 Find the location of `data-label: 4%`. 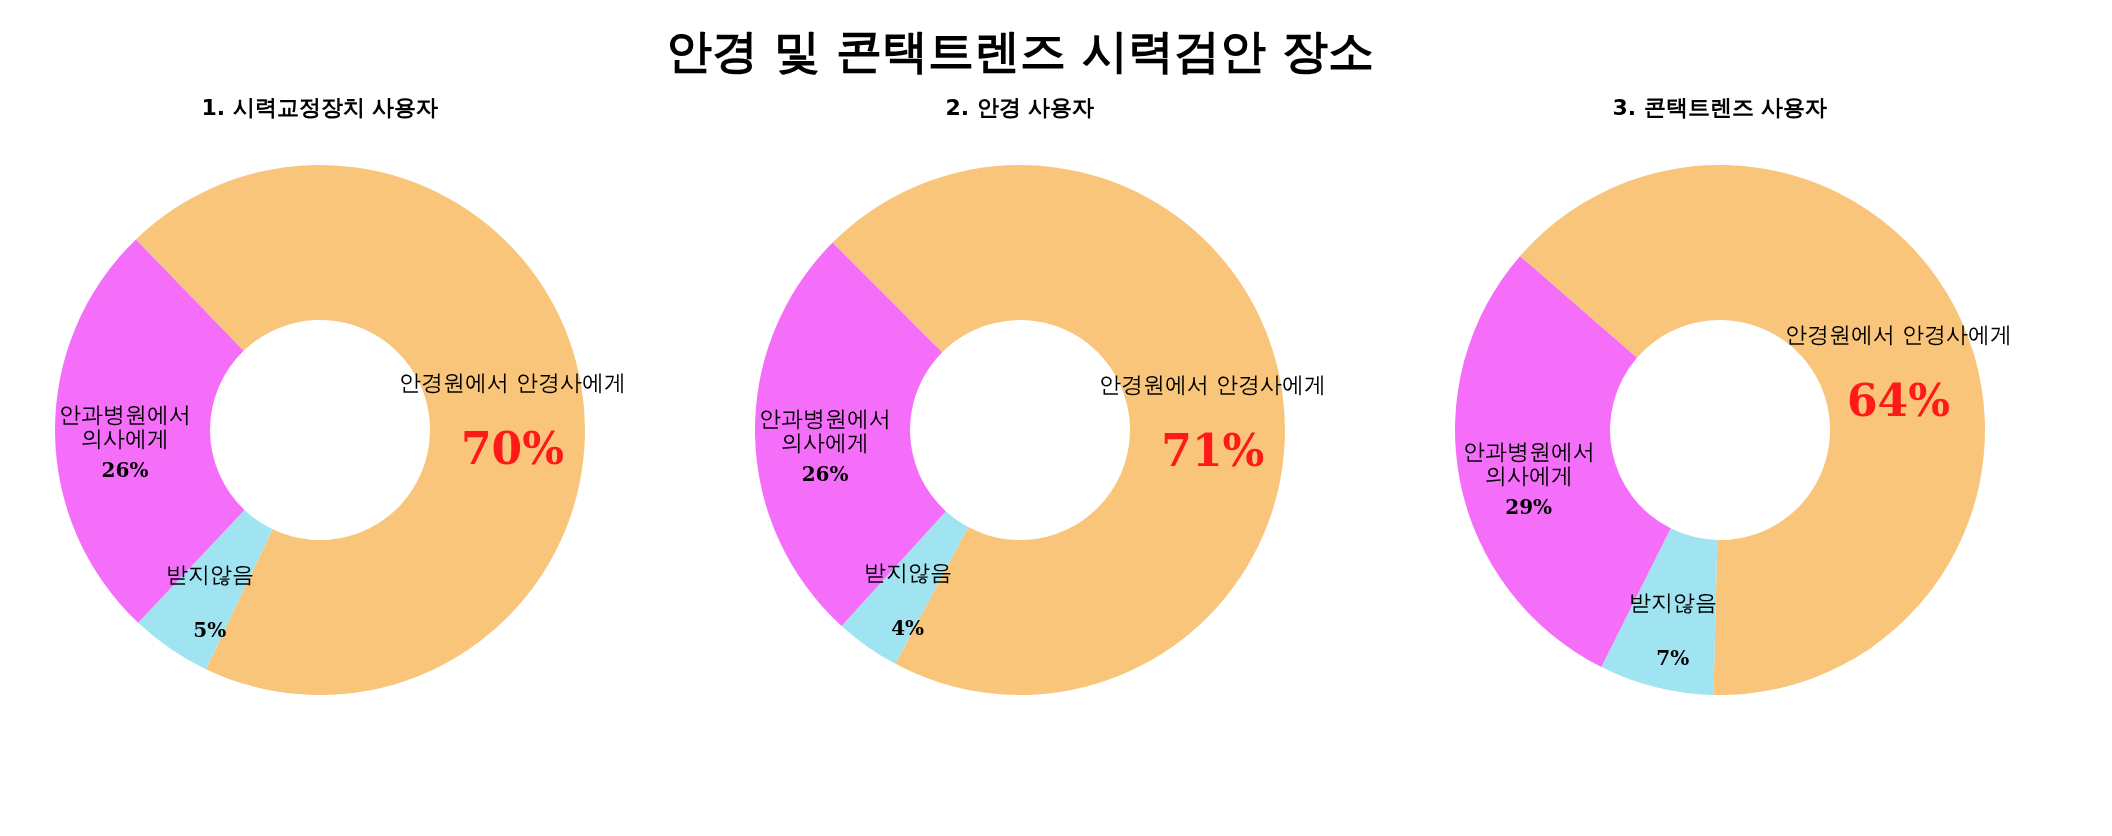

data-label: 4% is located at coordinates (908, 628).